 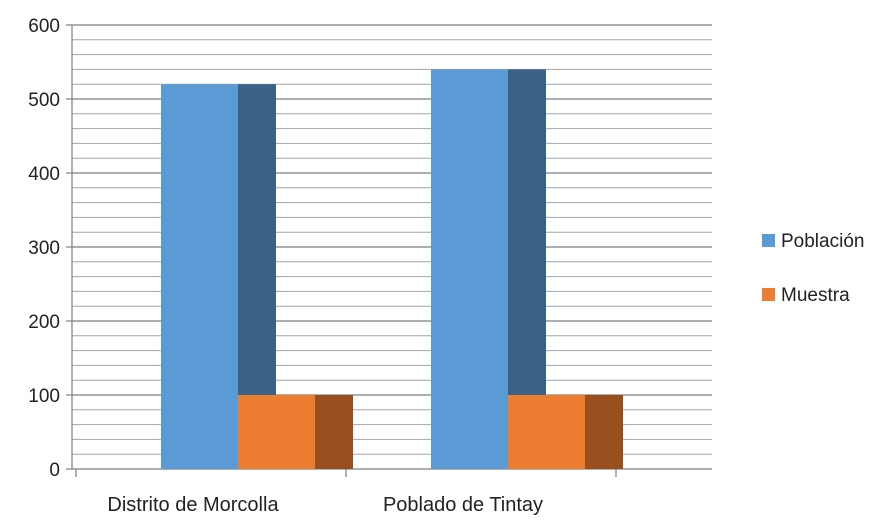 What do you see at coordinates (54, 470) in the screenshot?
I see `y-tick-label: 0` at bounding box center [54, 470].